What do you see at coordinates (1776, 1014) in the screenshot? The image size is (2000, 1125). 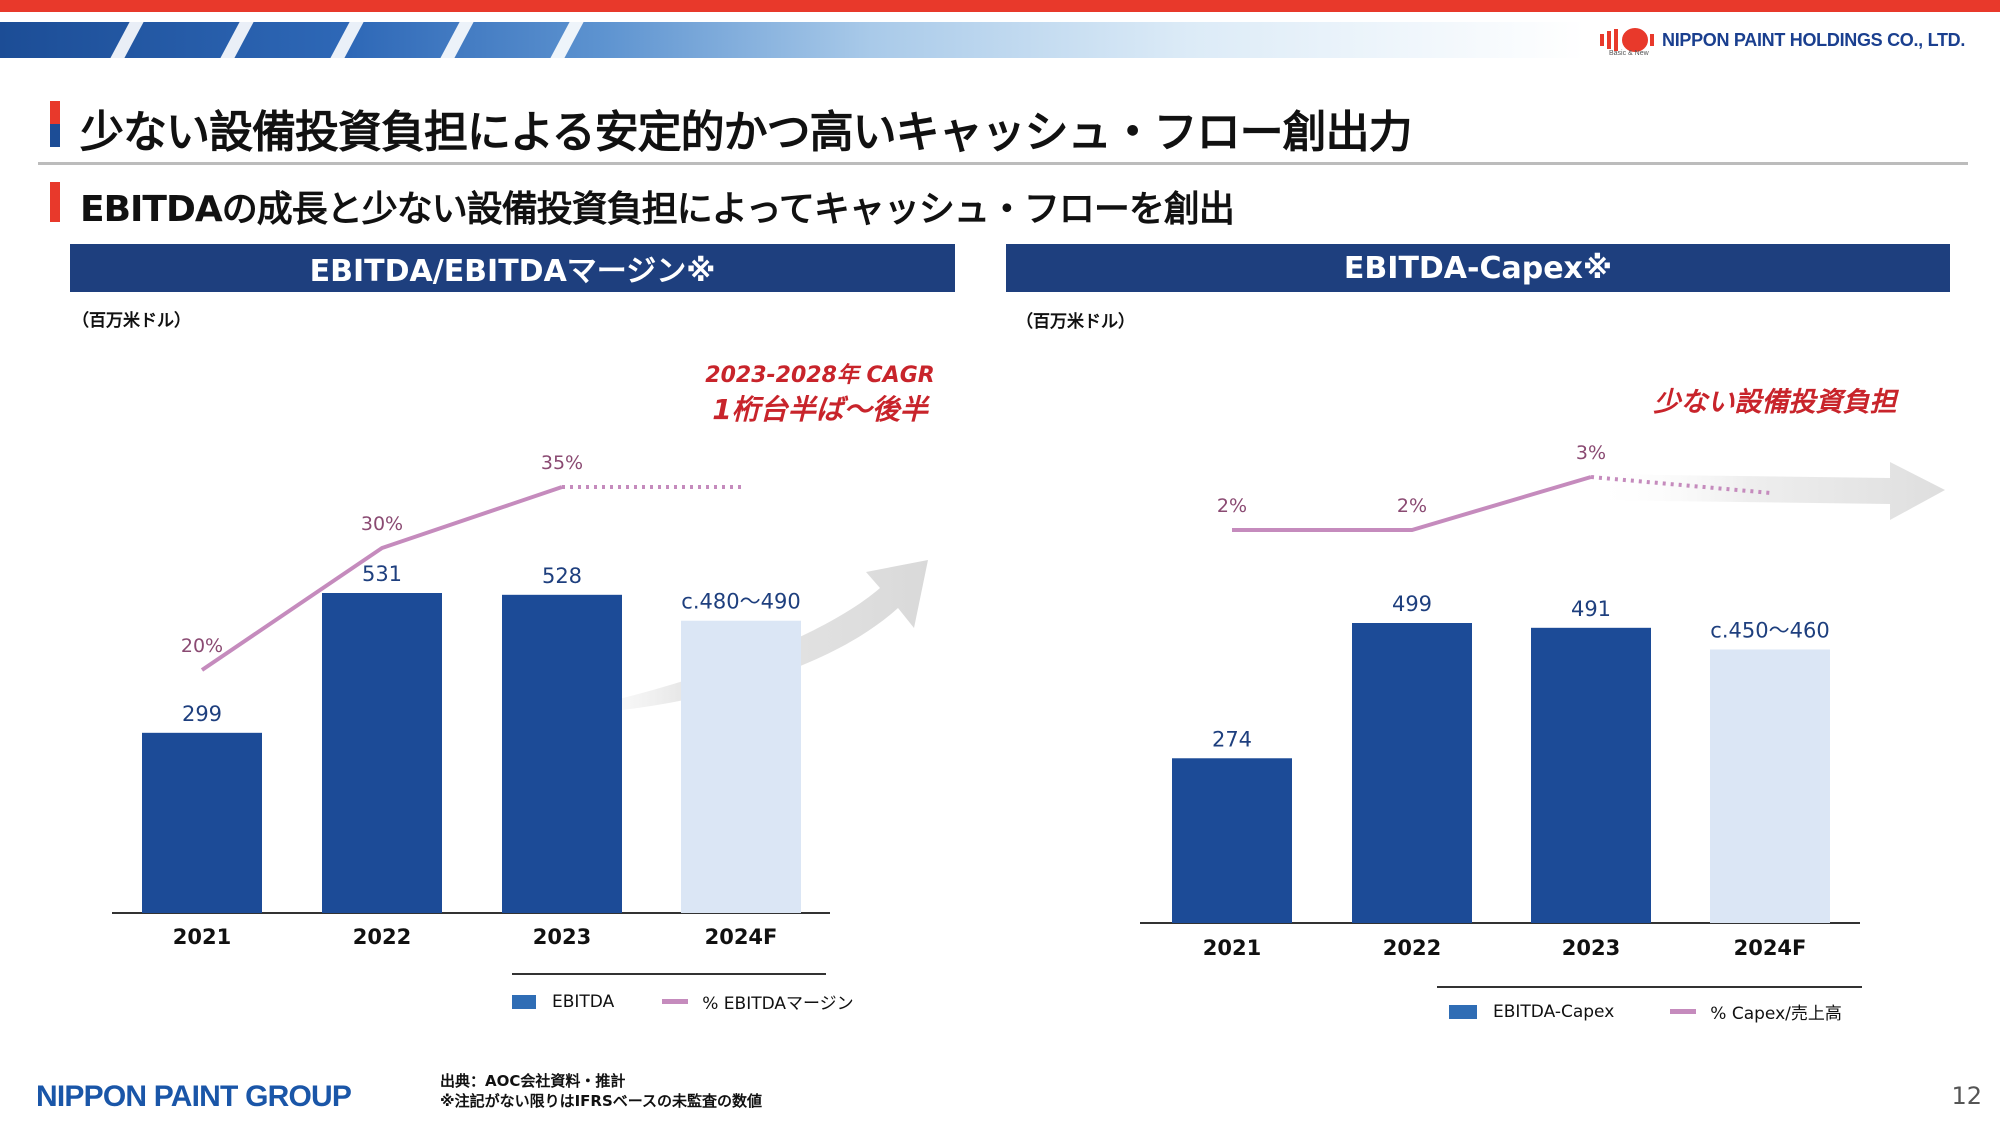 I see `legend-capex-ratio-label: % Capex/売上高` at bounding box center [1776, 1014].